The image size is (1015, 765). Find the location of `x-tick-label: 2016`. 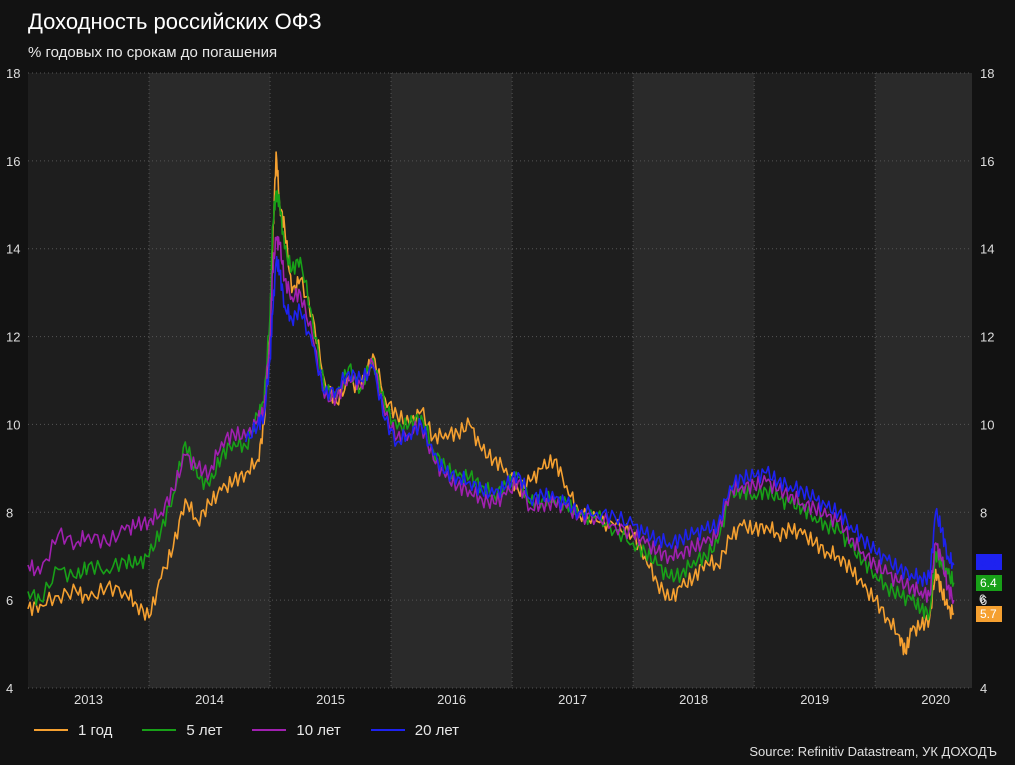

x-tick-label: 2016 is located at coordinates (451, 699).